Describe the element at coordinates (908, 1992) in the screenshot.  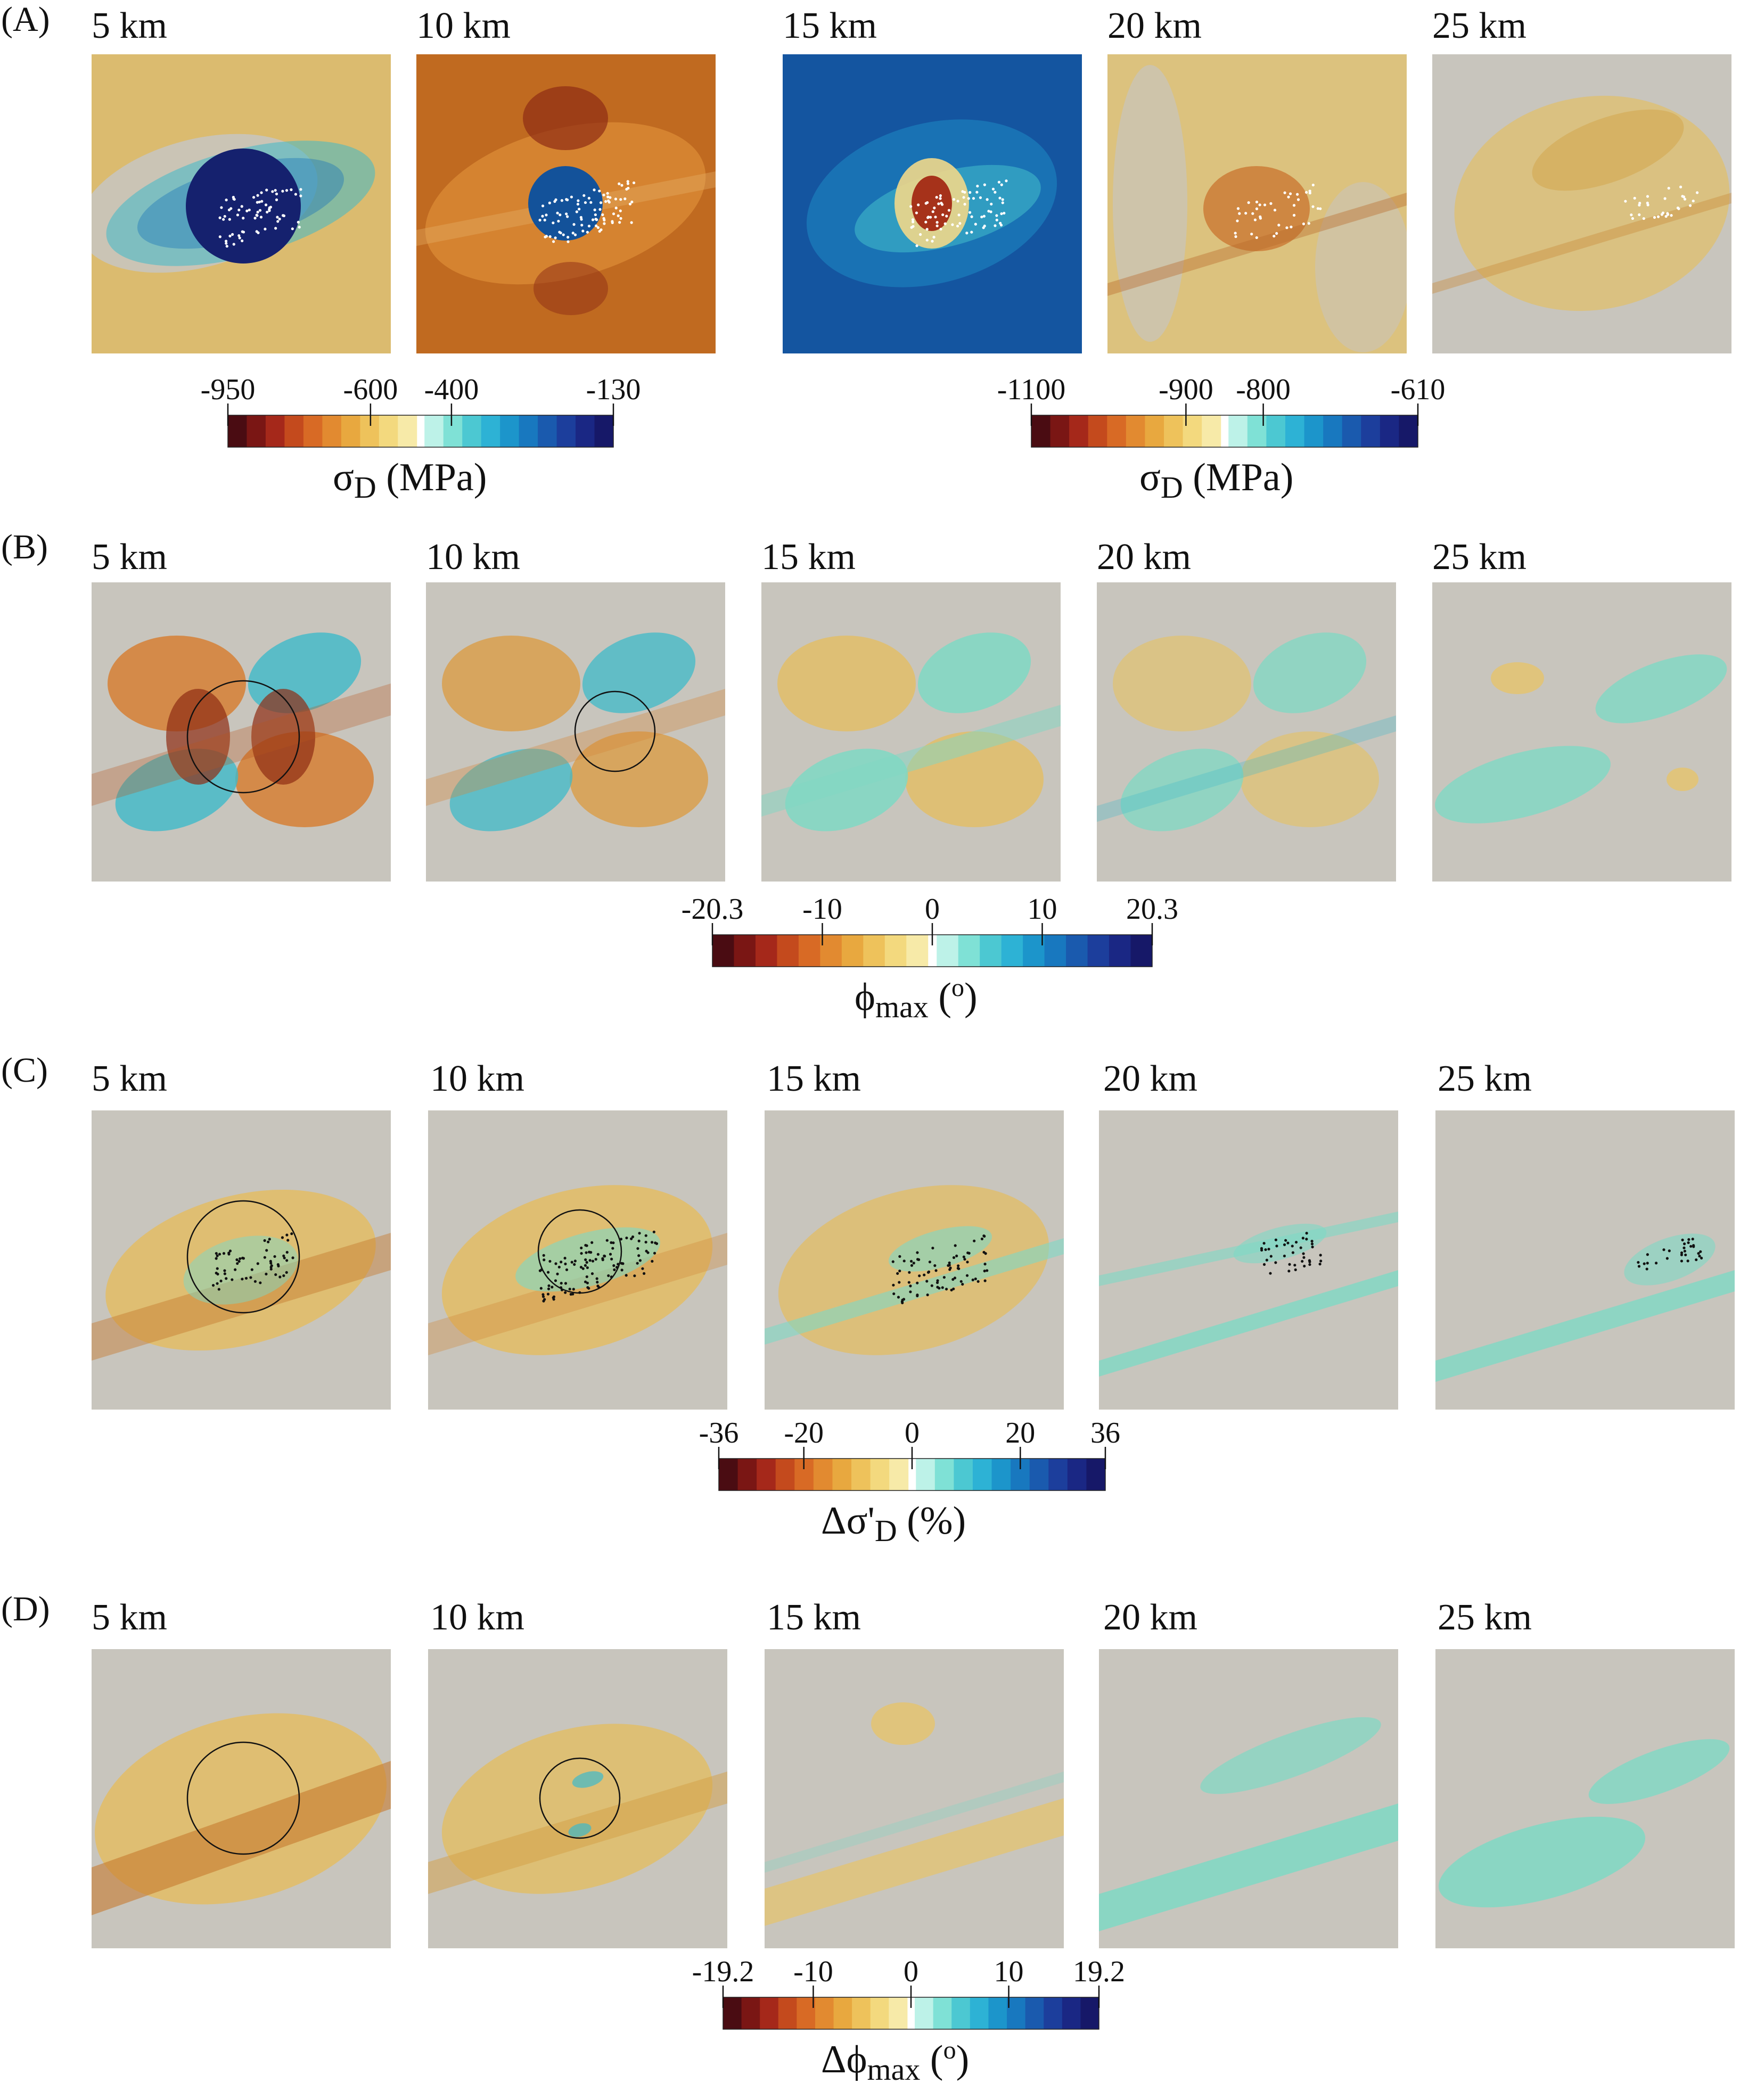
I see `colorbar: -19.2 -10 0 10 19.2` at that location.